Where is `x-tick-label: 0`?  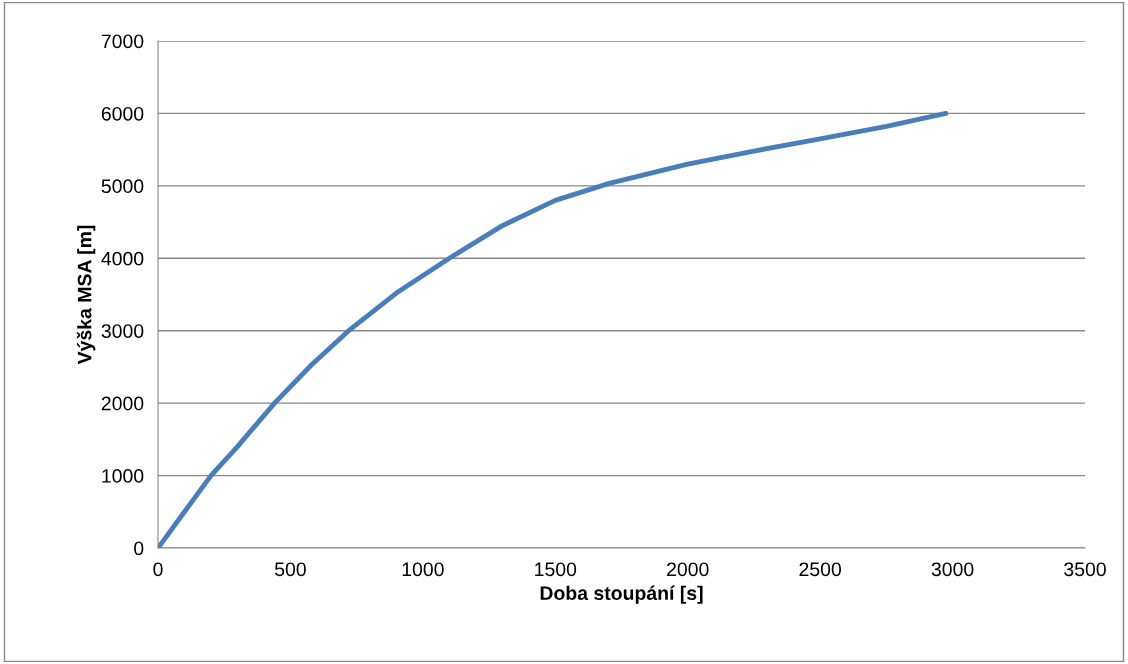 x-tick-label: 0 is located at coordinates (158, 569).